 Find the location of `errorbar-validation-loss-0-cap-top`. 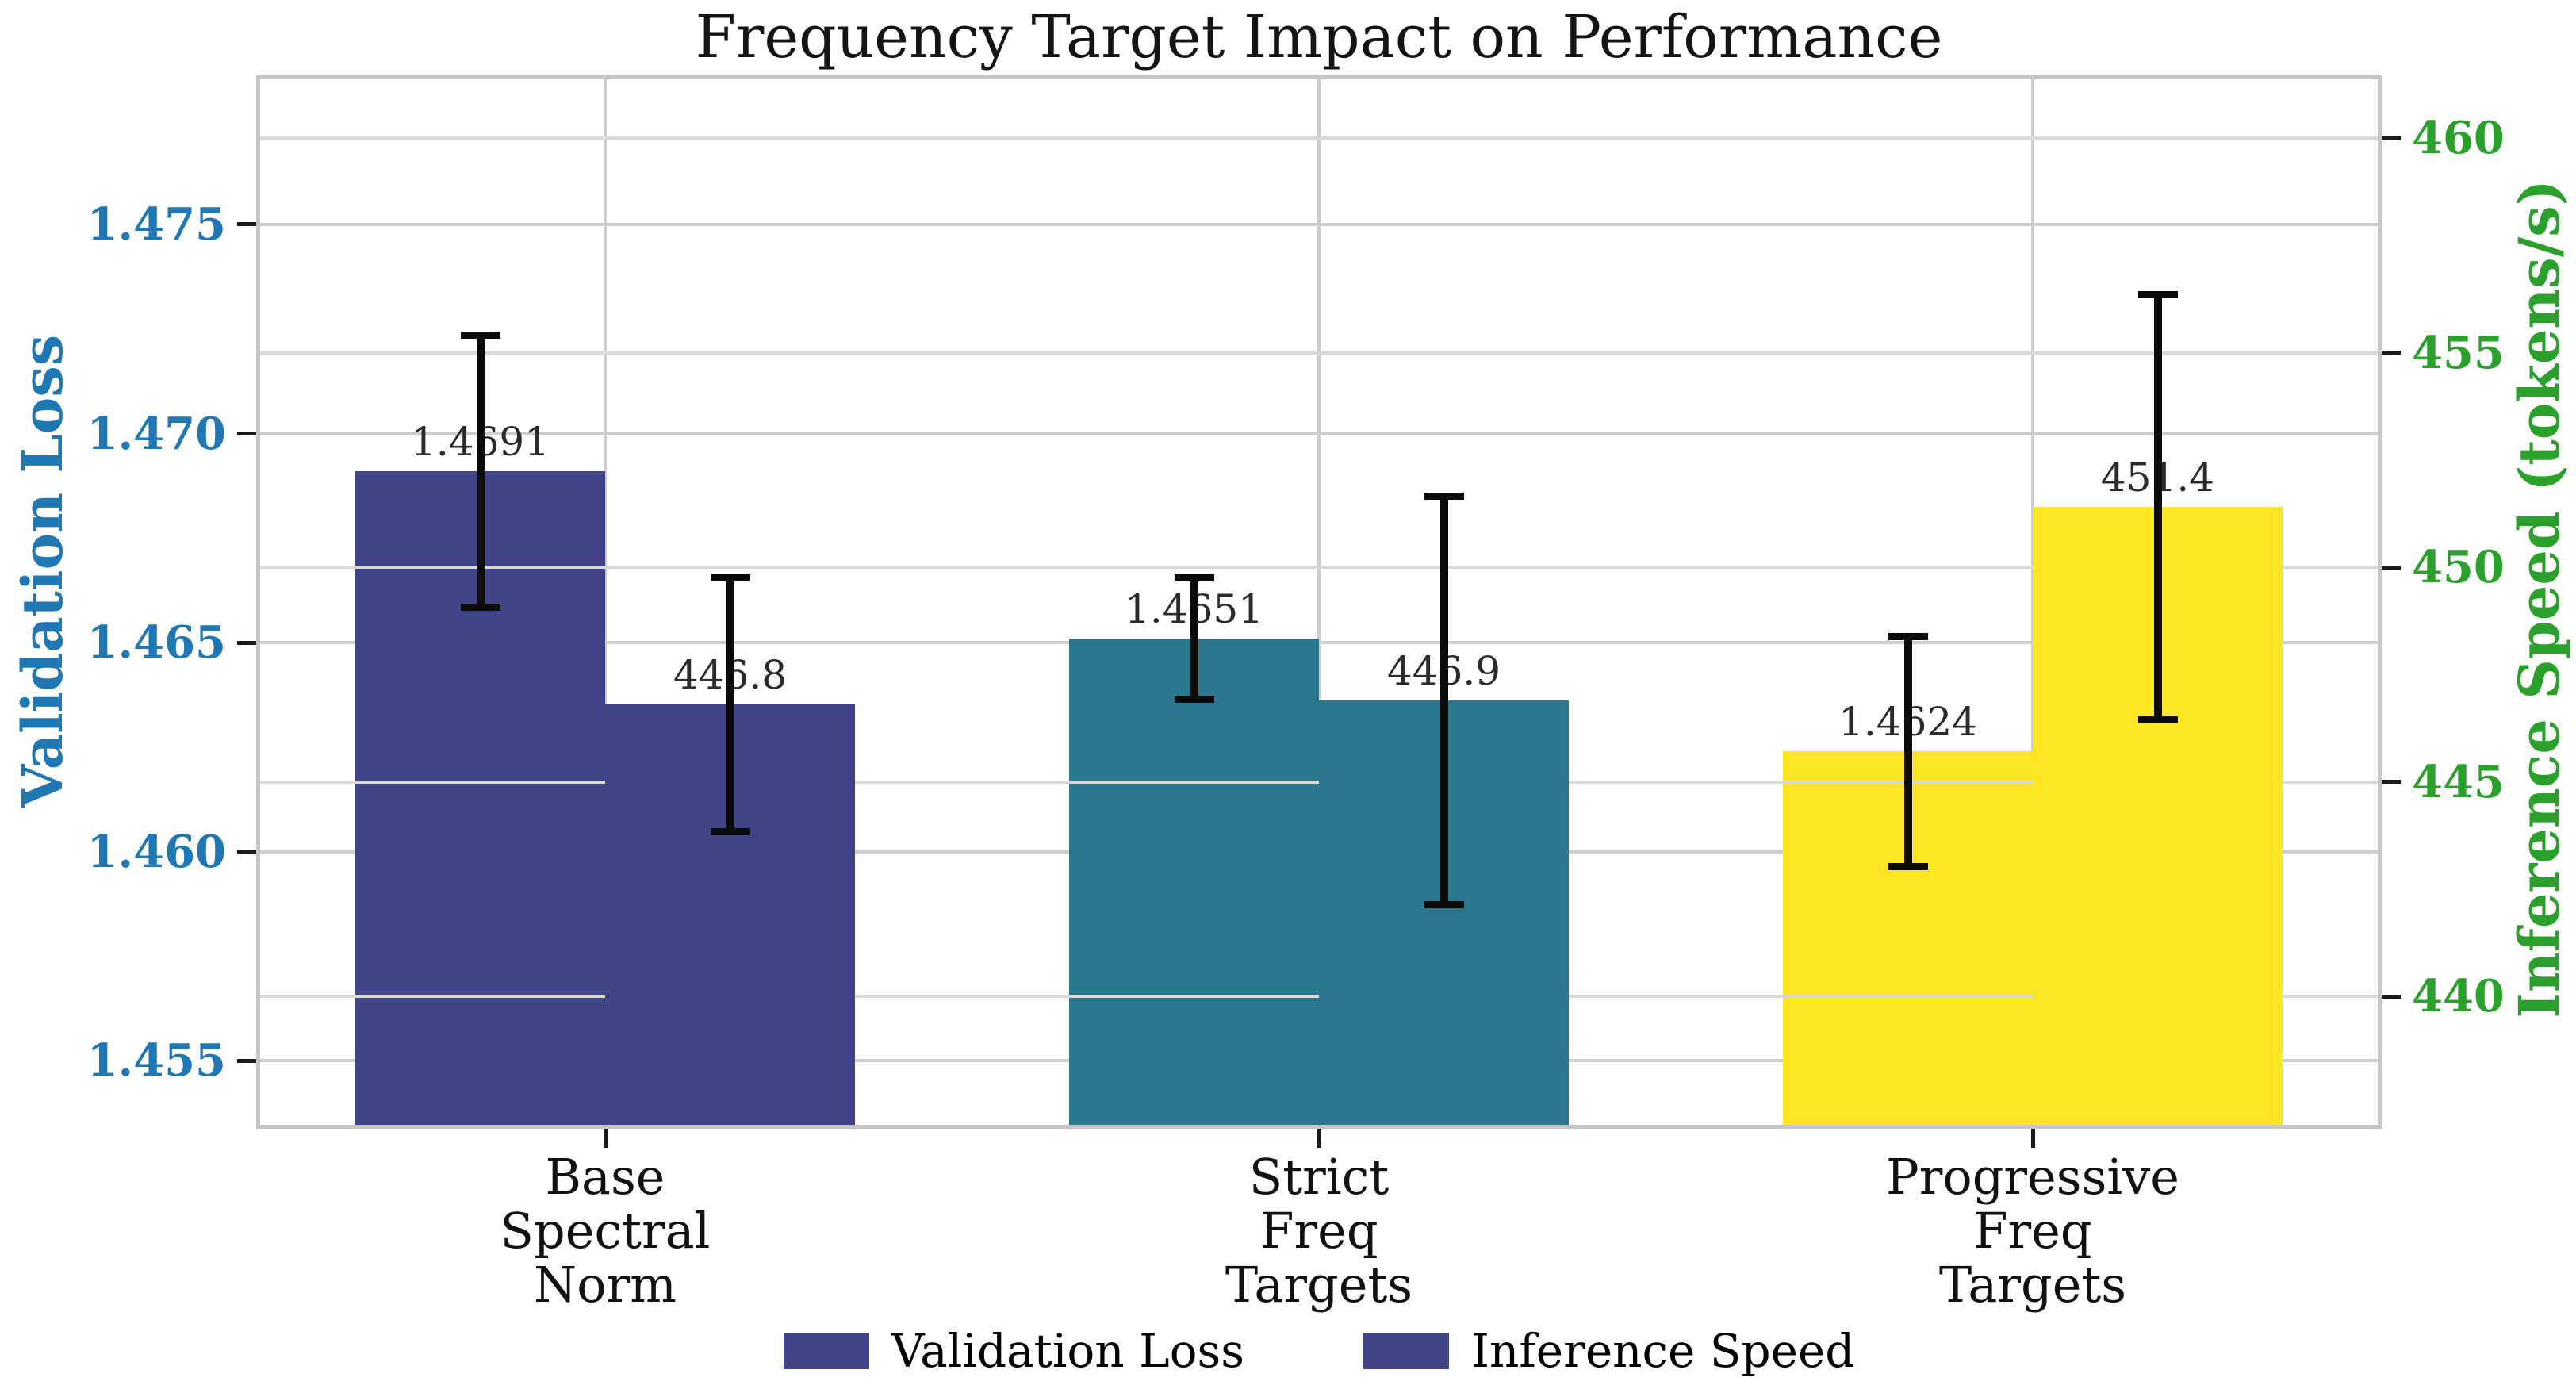

errorbar-validation-loss-0-cap-top is located at coordinates (480, 335).